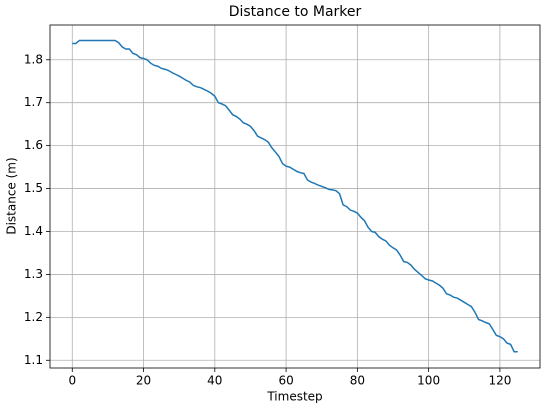 Image resolution: width=550 pixels, height=412 pixels. I want to click on x-tick-label: 120, so click(499, 381).